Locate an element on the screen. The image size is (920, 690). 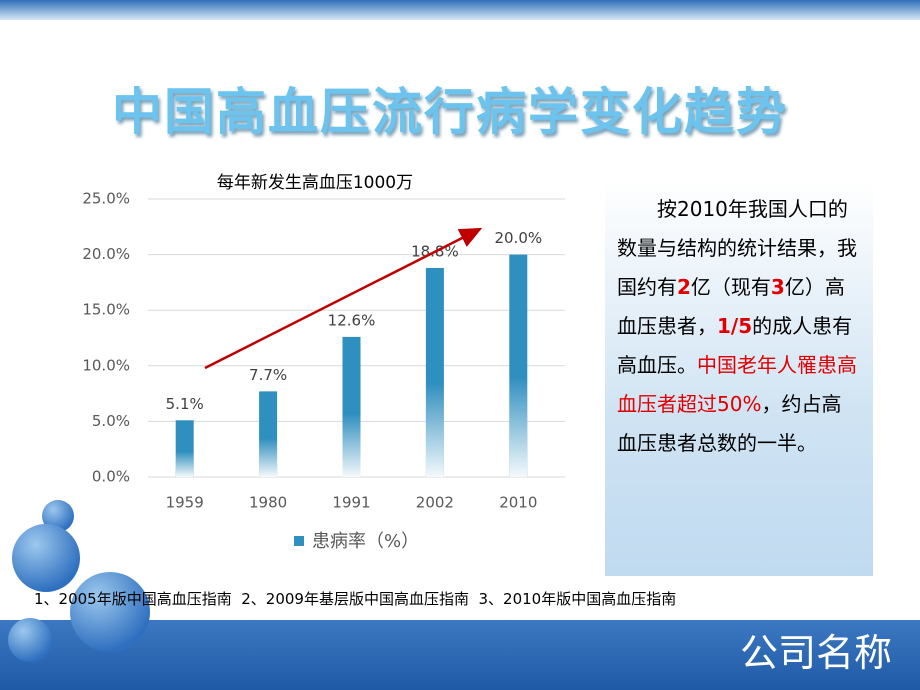
y-tick-label: 25.0% is located at coordinates (106, 199).